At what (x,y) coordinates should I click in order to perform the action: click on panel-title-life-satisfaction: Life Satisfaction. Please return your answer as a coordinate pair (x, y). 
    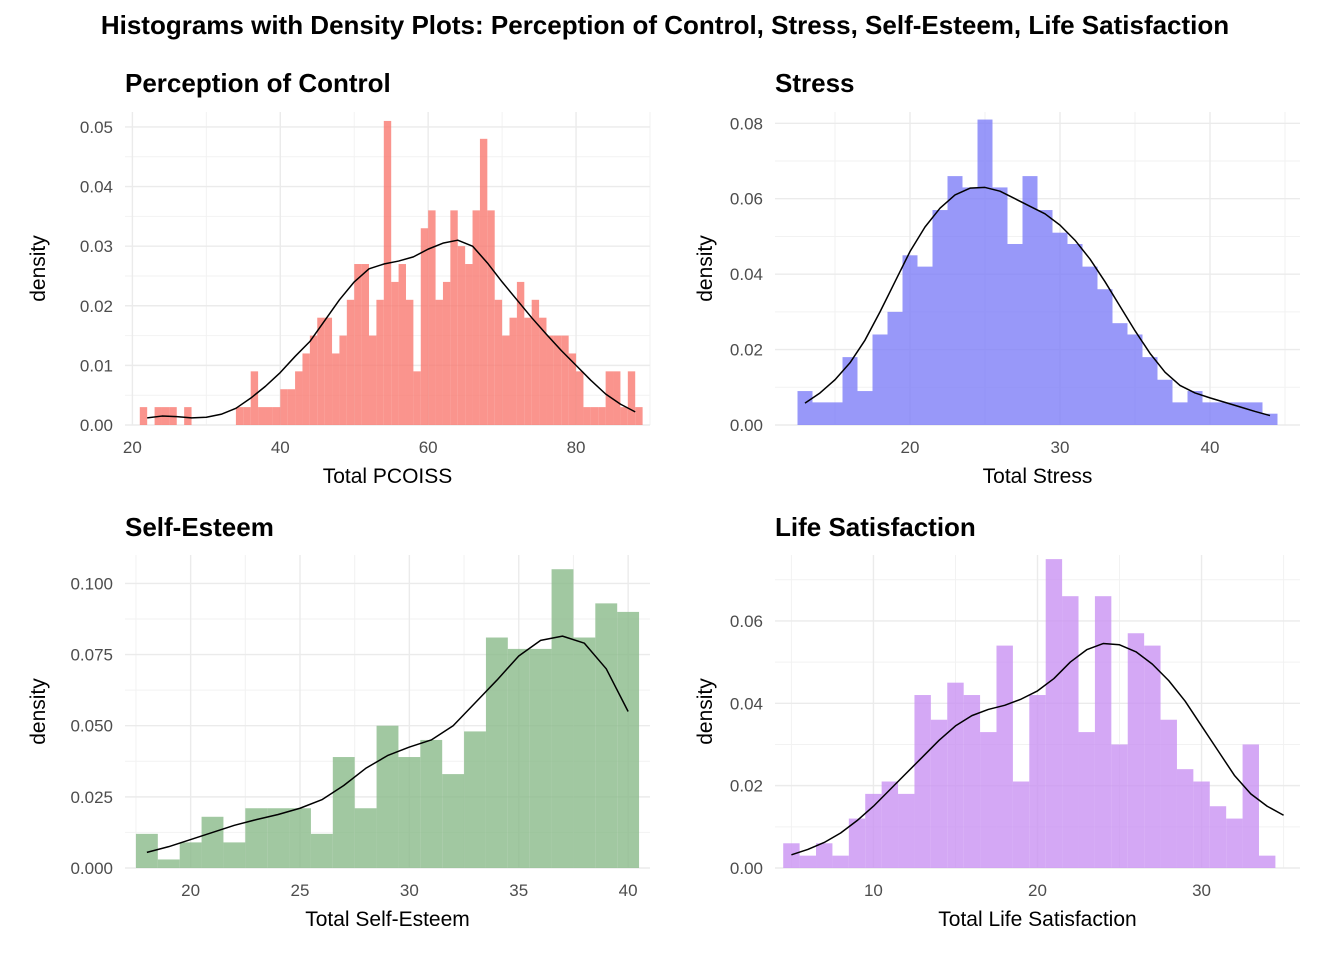
    Looking at the image, I should click on (875, 527).